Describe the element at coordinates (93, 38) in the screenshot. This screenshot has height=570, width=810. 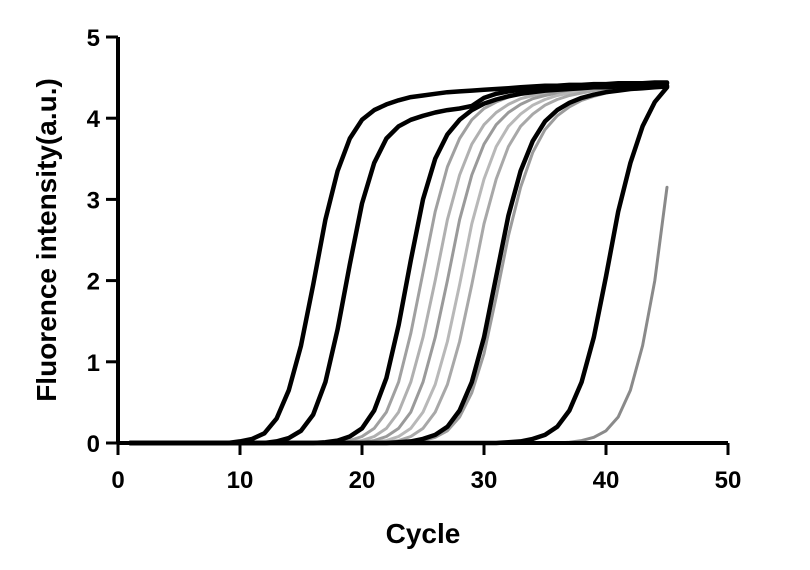
I see `y-tick-label: 5` at that location.